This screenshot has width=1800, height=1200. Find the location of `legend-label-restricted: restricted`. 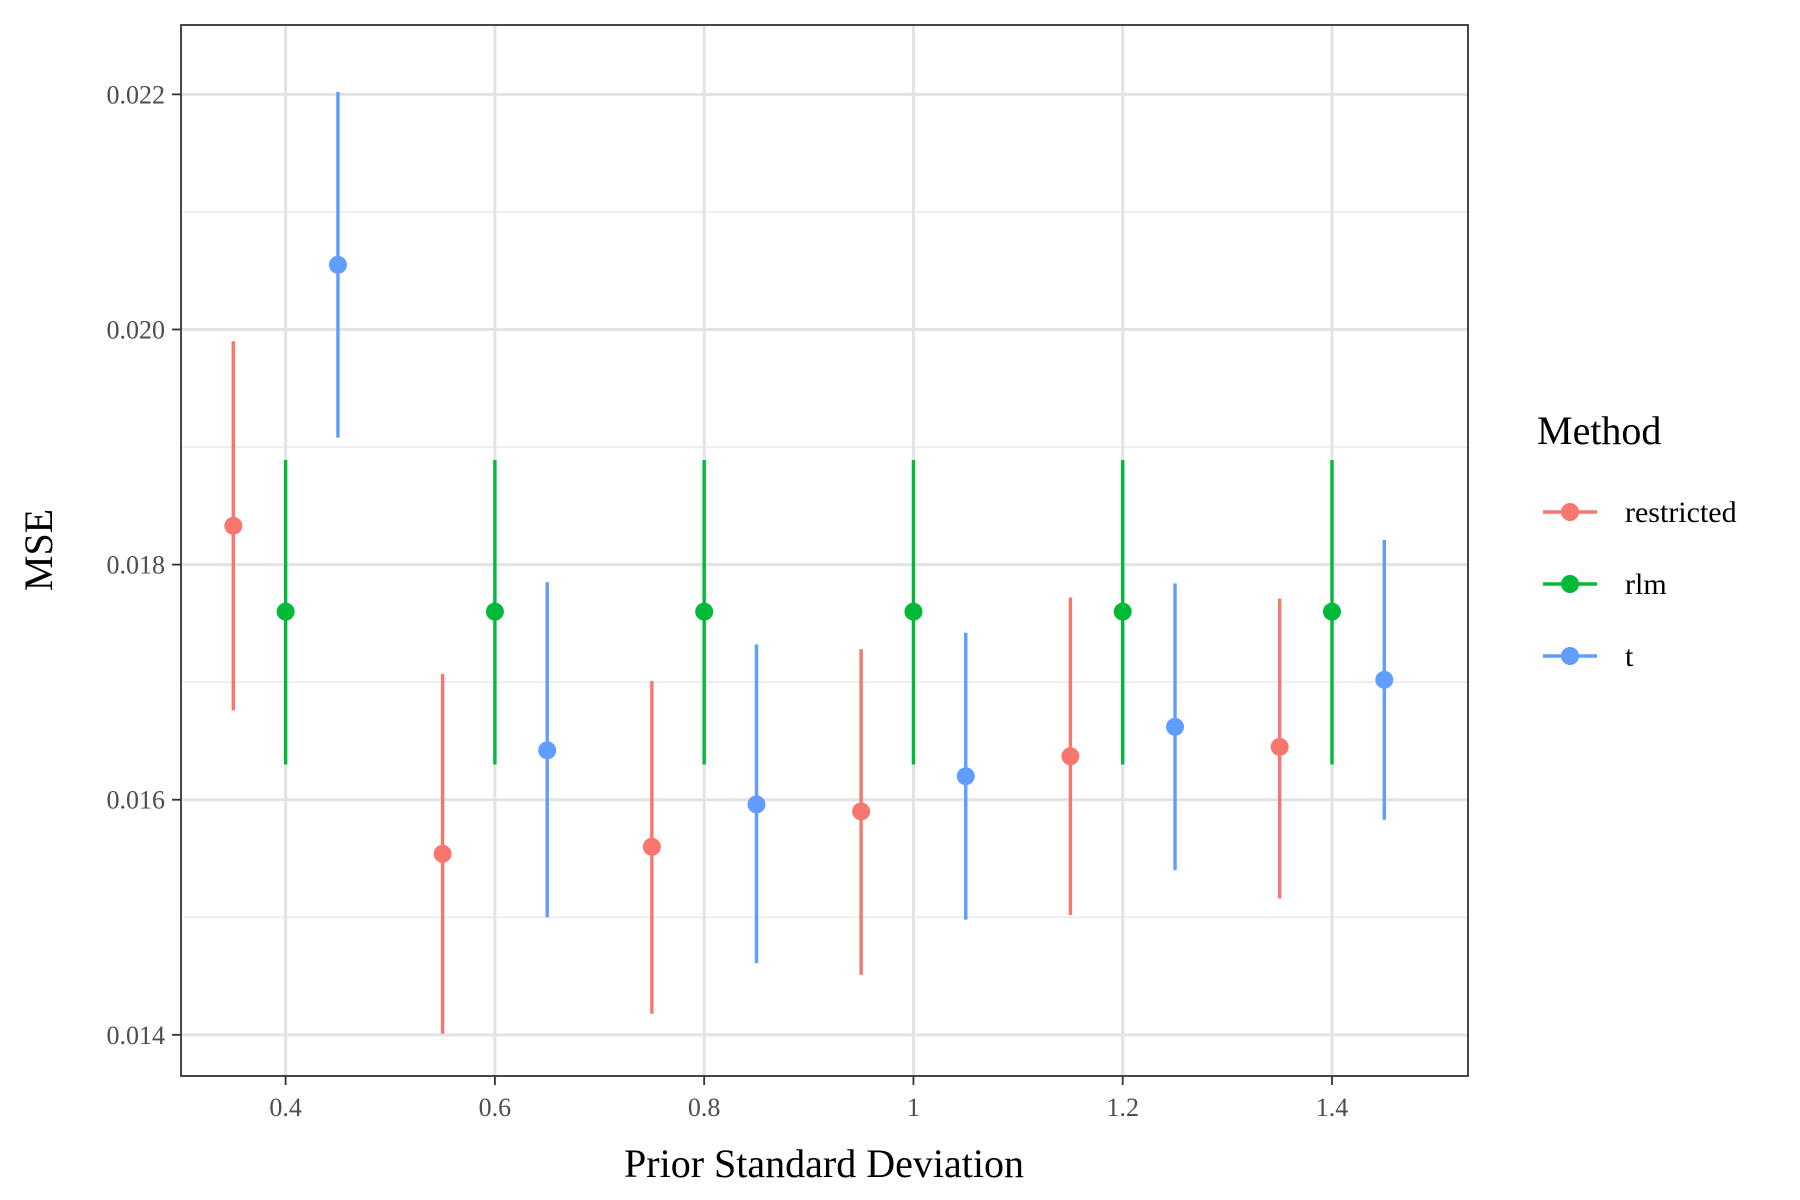

legend-label-restricted: restricted is located at coordinates (1681, 512).